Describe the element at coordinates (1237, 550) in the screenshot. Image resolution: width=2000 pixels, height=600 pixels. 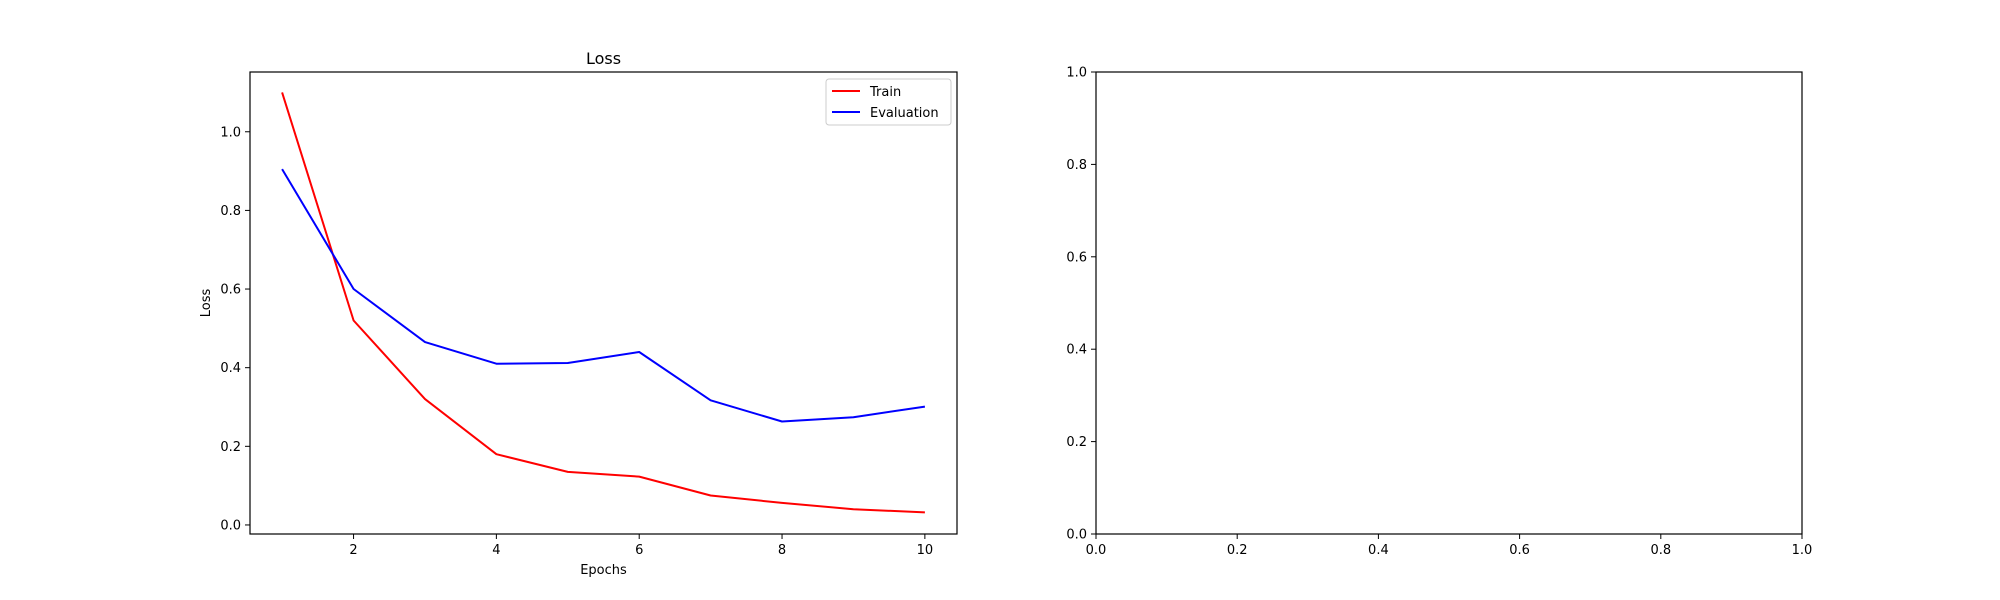
I see `x-tick-label: 0.2` at that location.